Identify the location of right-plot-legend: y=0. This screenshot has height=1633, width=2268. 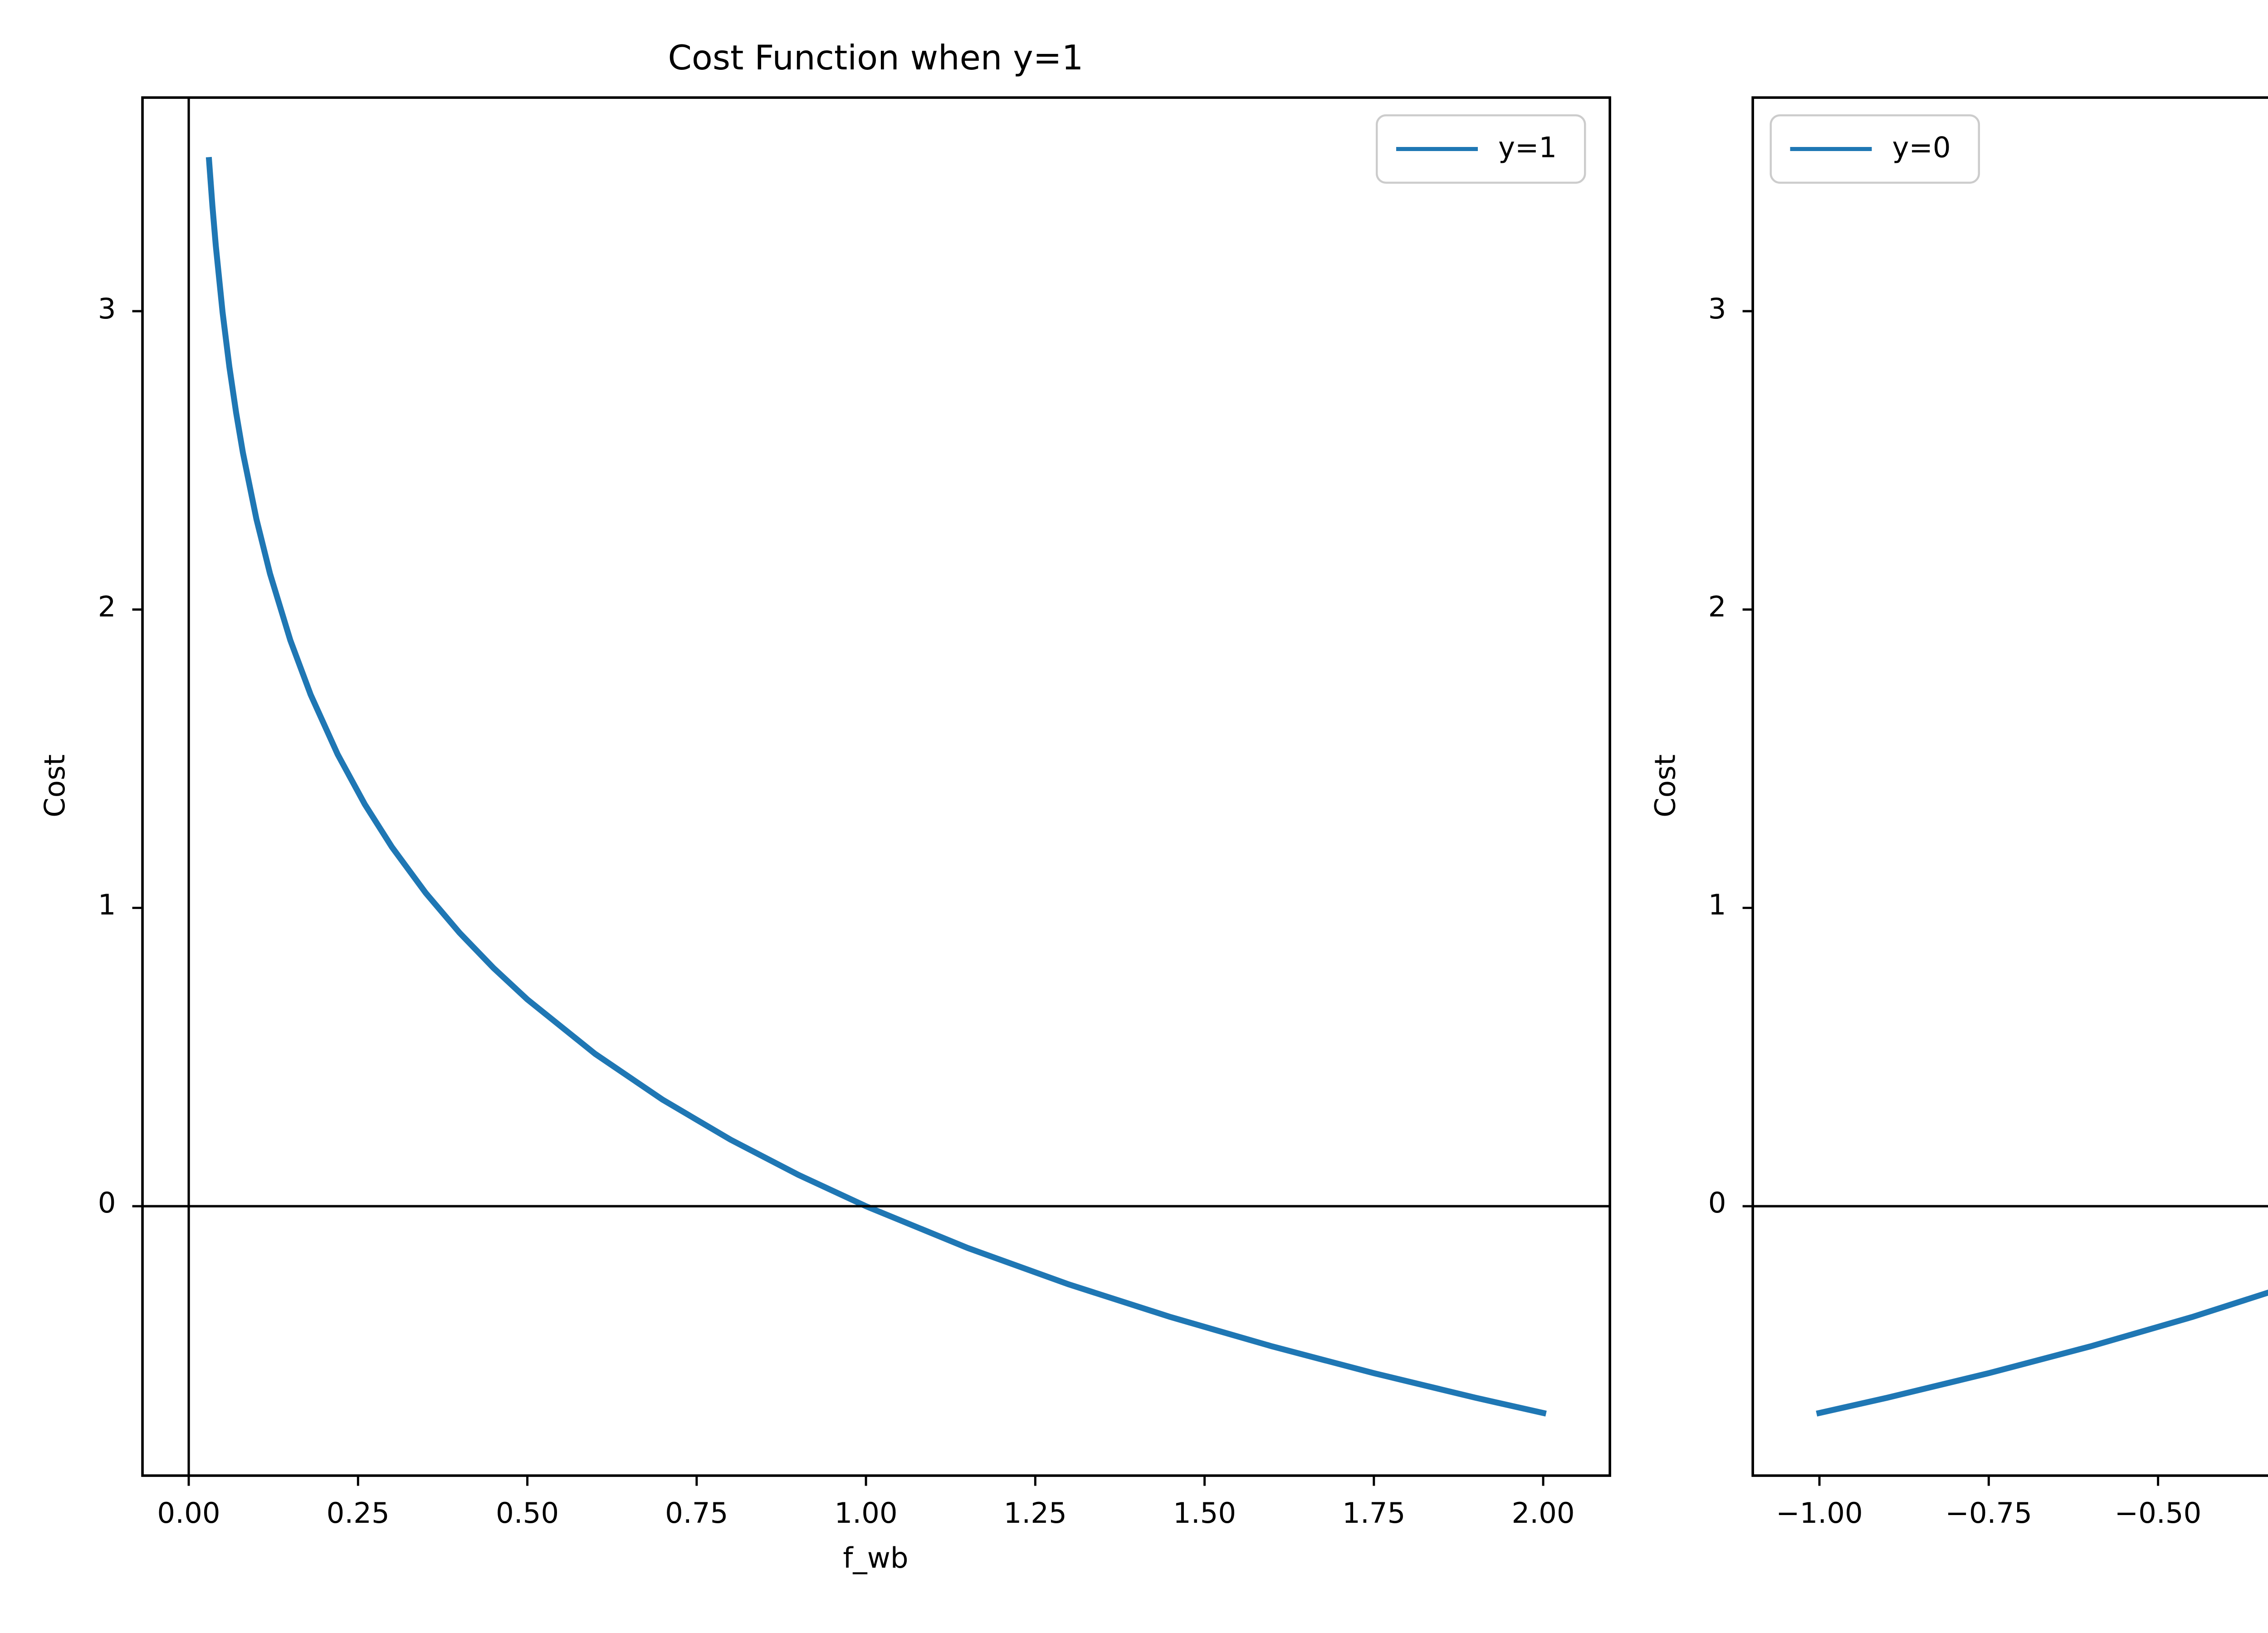
(1875, 149).